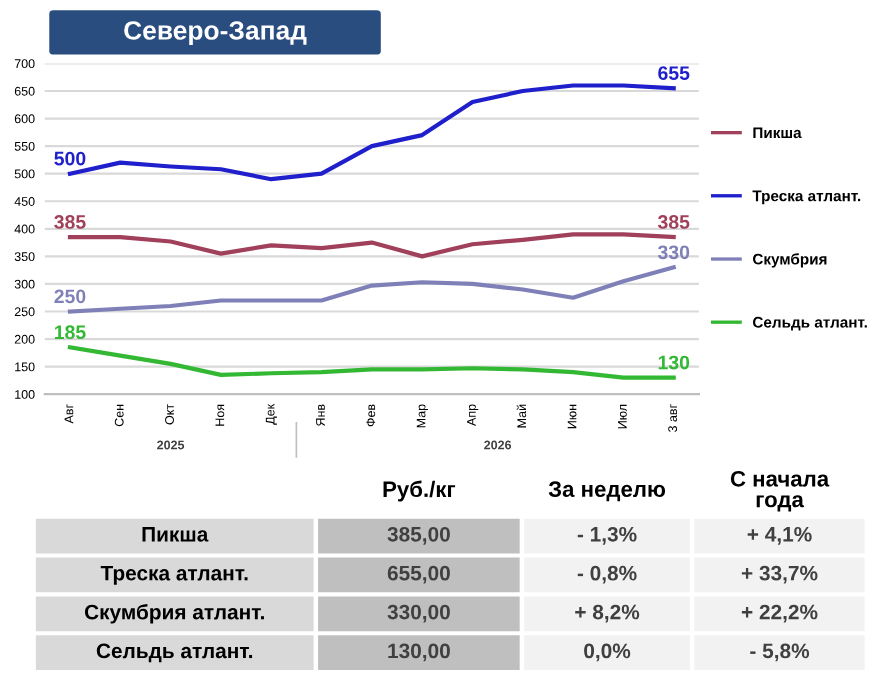 This screenshot has width=896, height=682. What do you see at coordinates (779, 535) in the screenshot?
I see `text: + 4,1%` at bounding box center [779, 535].